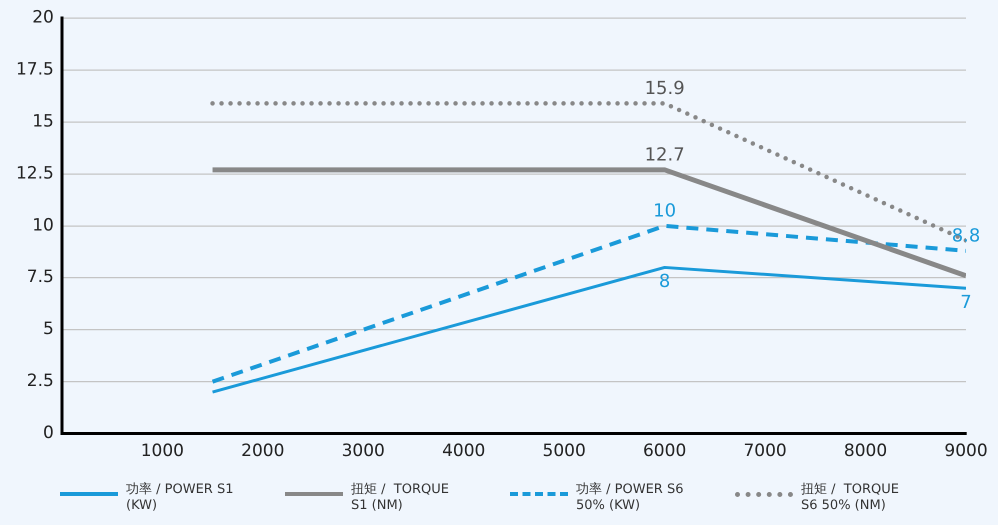 This screenshot has width=998, height=525. I want to click on data-label: 8.8, so click(966, 235).